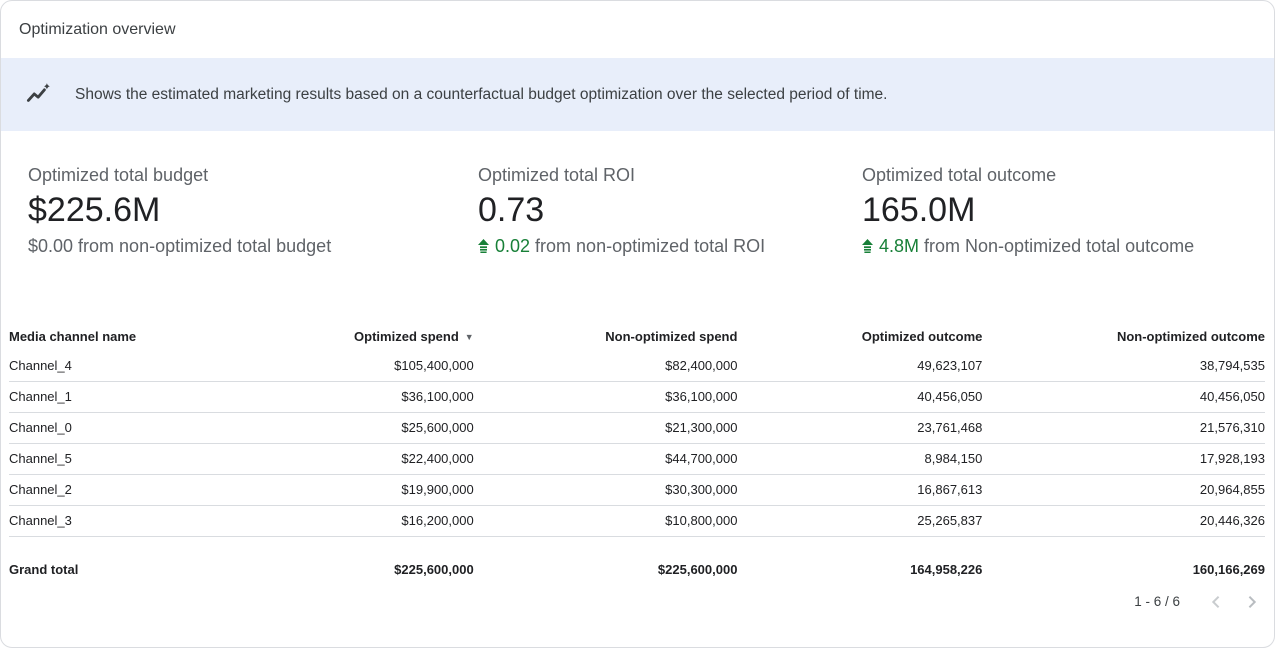  Describe the element at coordinates (1123, 521) in the screenshot. I see `table-cell: 20,446,326` at that location.